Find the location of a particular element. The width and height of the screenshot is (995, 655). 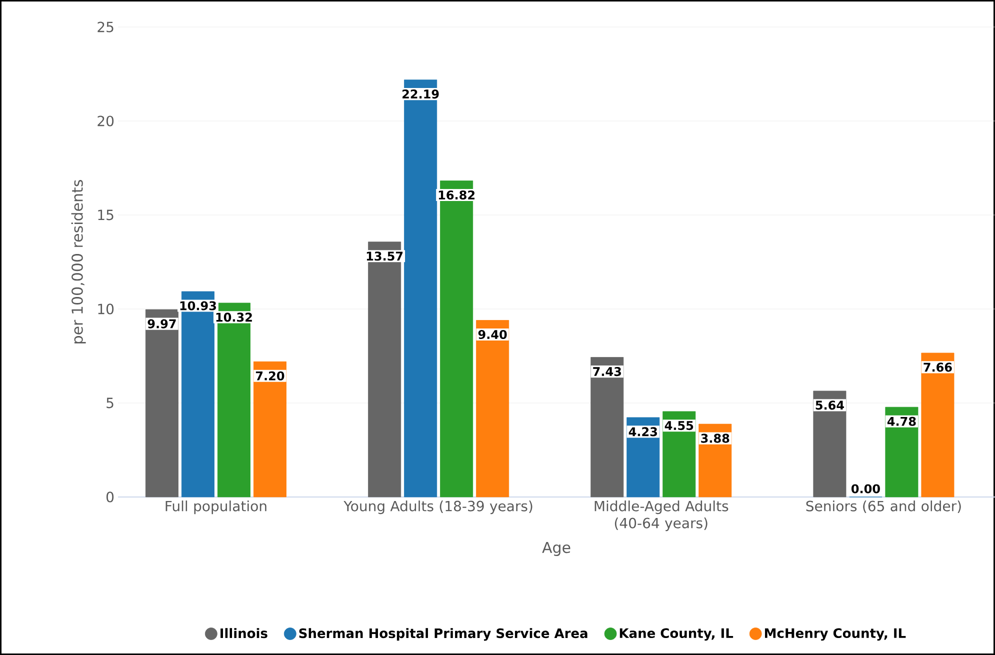

y-tick-label: 15 is located at coordinates (106, 215).